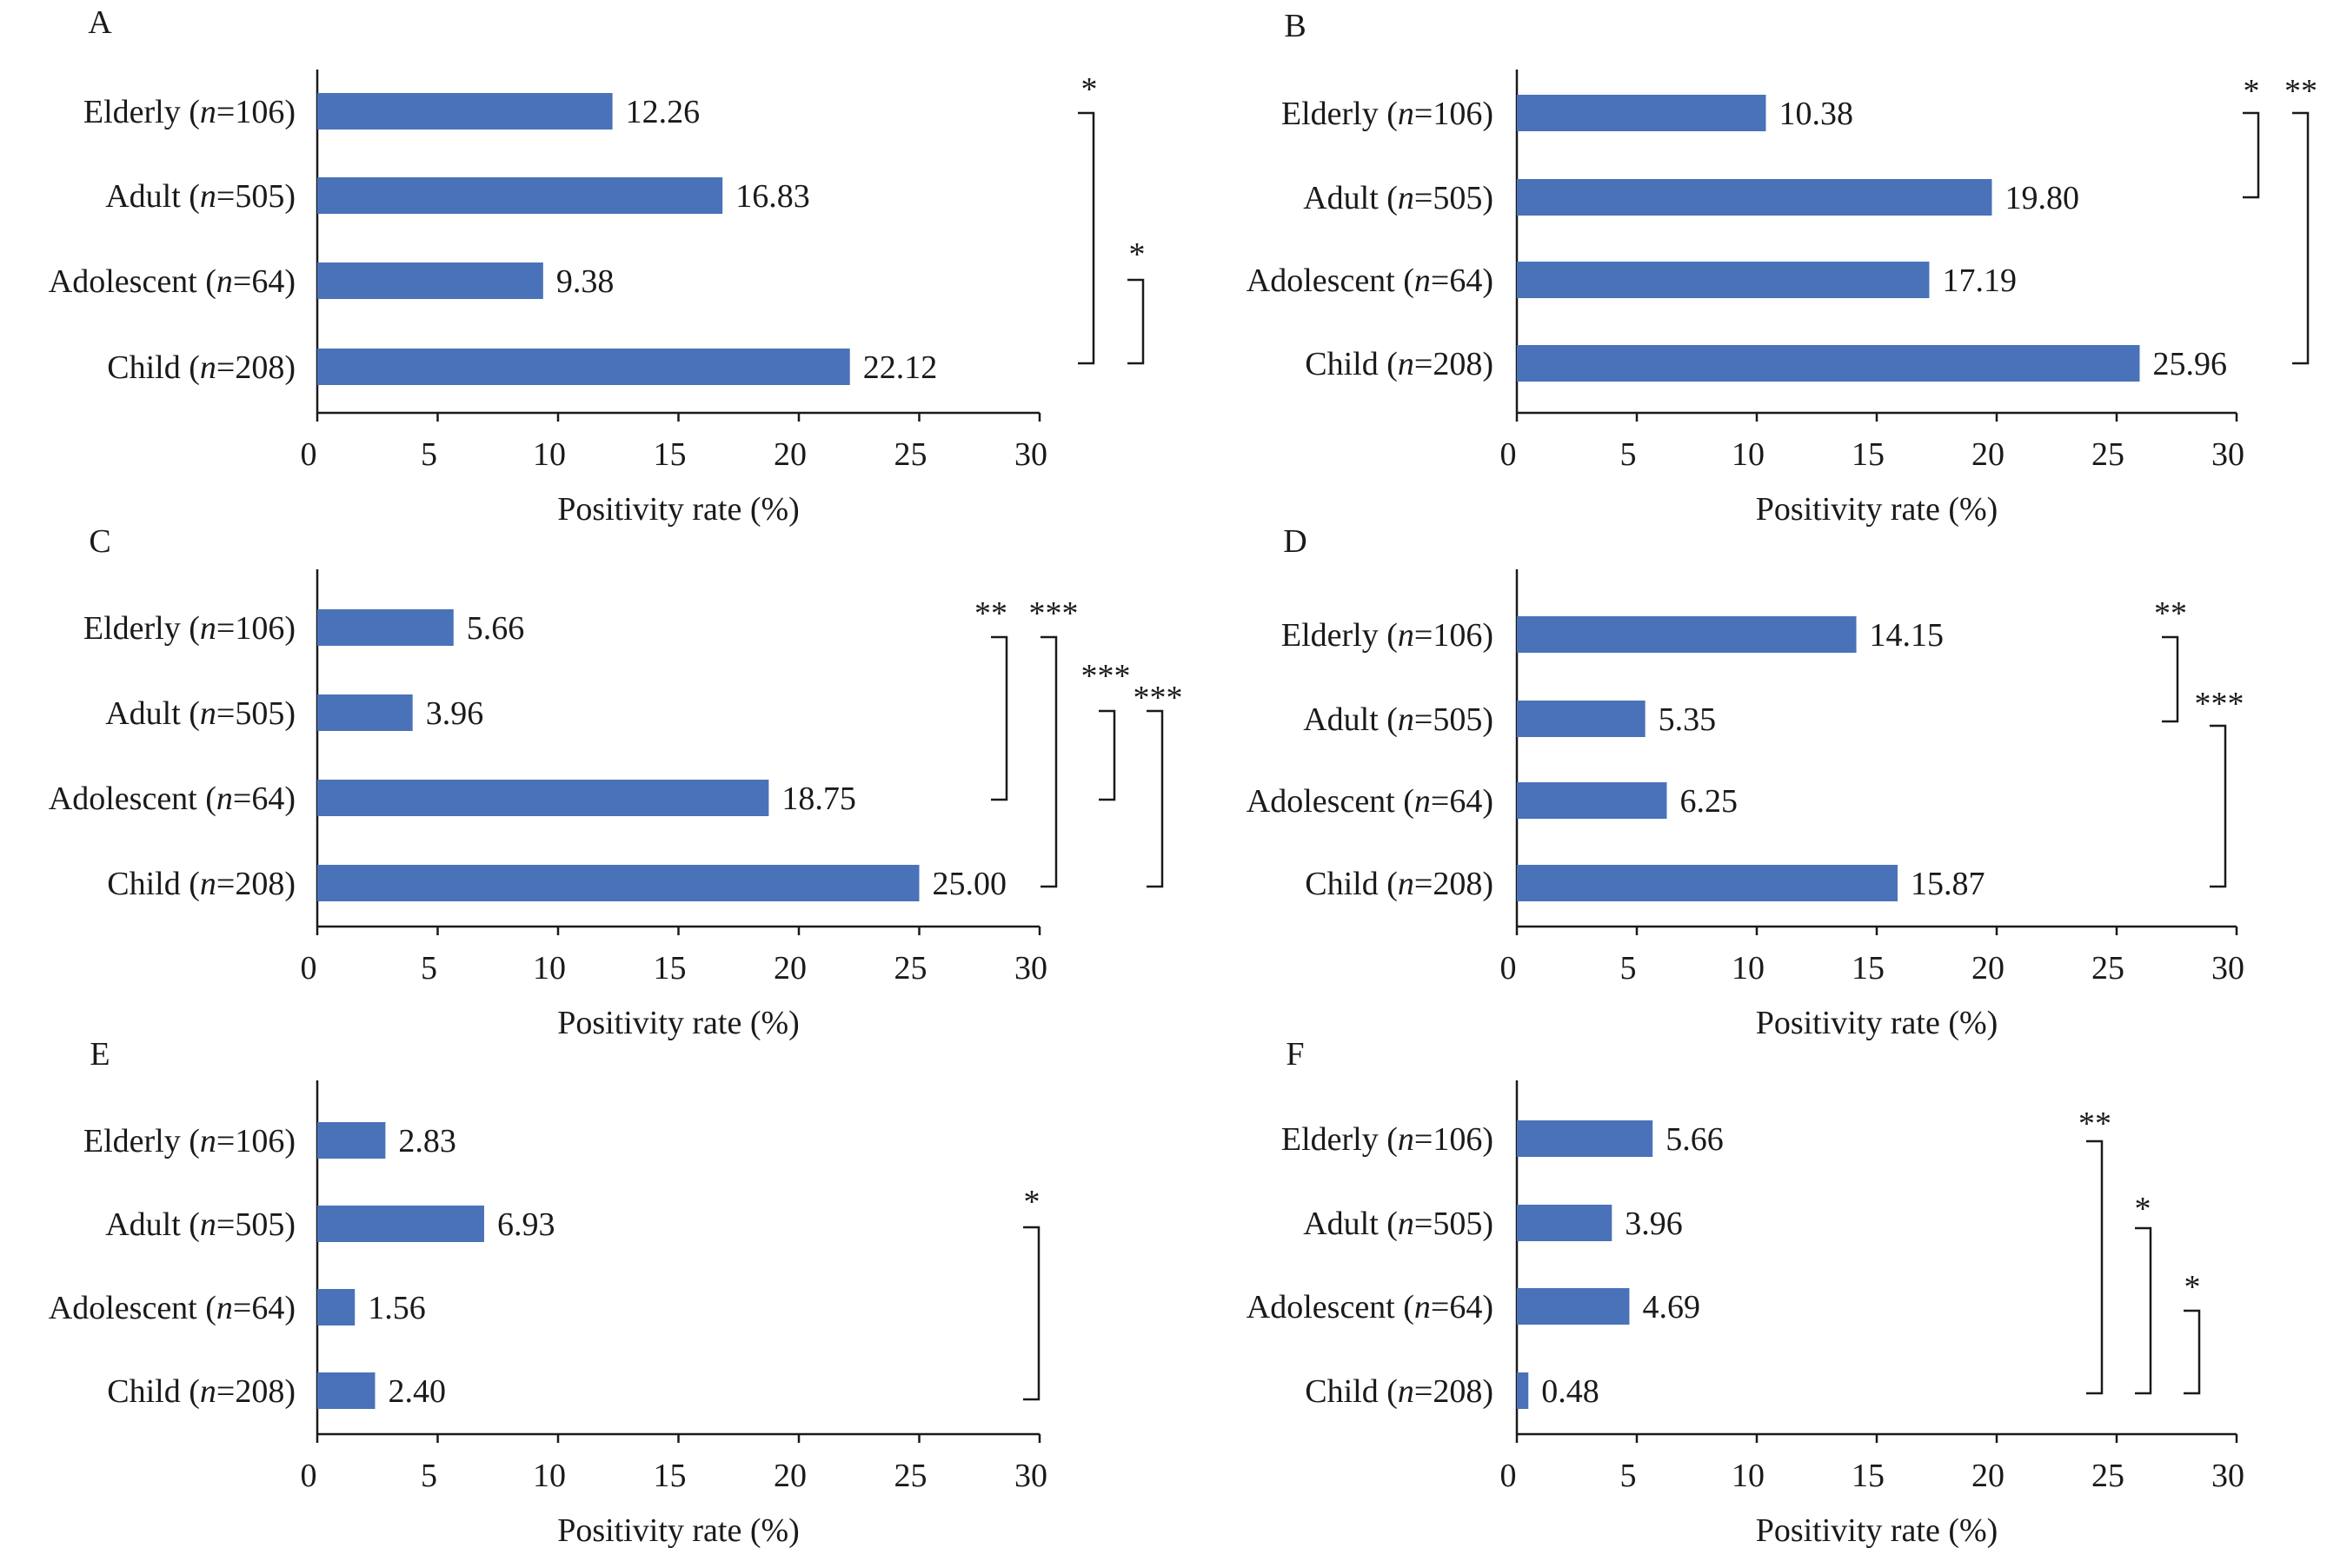  What do you see at coordinates (526, 1224) in the screenshot?
I see `panel-e-value-label: 6.93` at bounding box center [526, 1224].